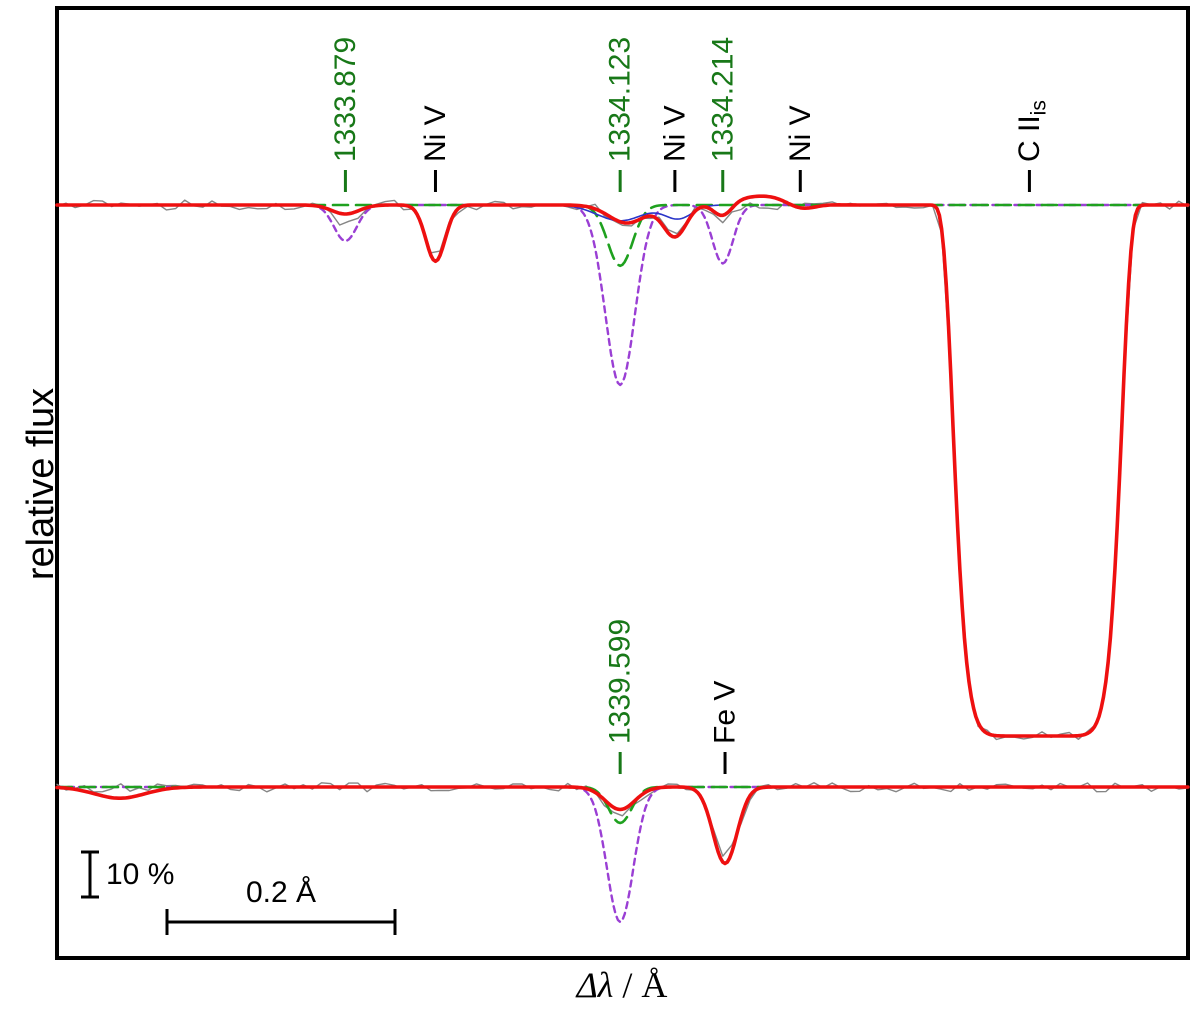 The image size is (1200, 1016). Describe the element at coordinates (640, 985) in the screenshot. I see `x-axis-label-unit: / Å` at that location.